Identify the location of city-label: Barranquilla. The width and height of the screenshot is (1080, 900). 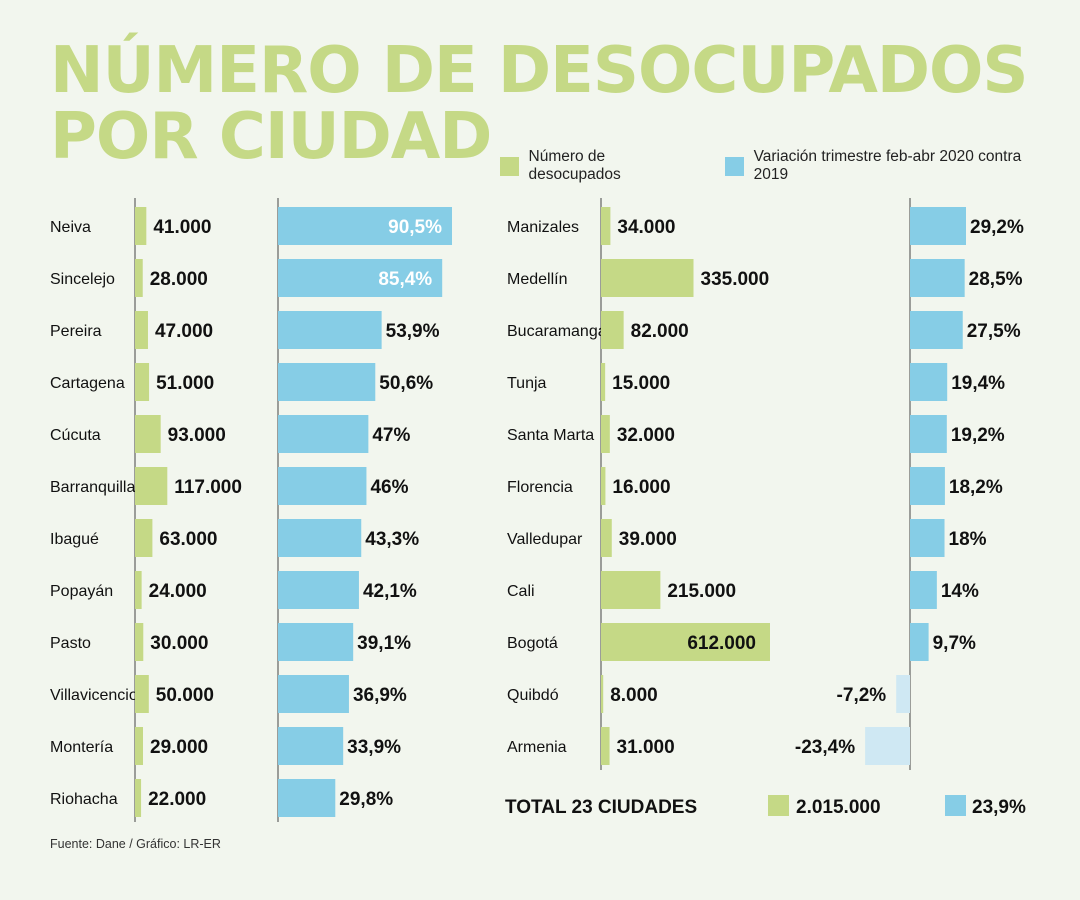
(92, 487).